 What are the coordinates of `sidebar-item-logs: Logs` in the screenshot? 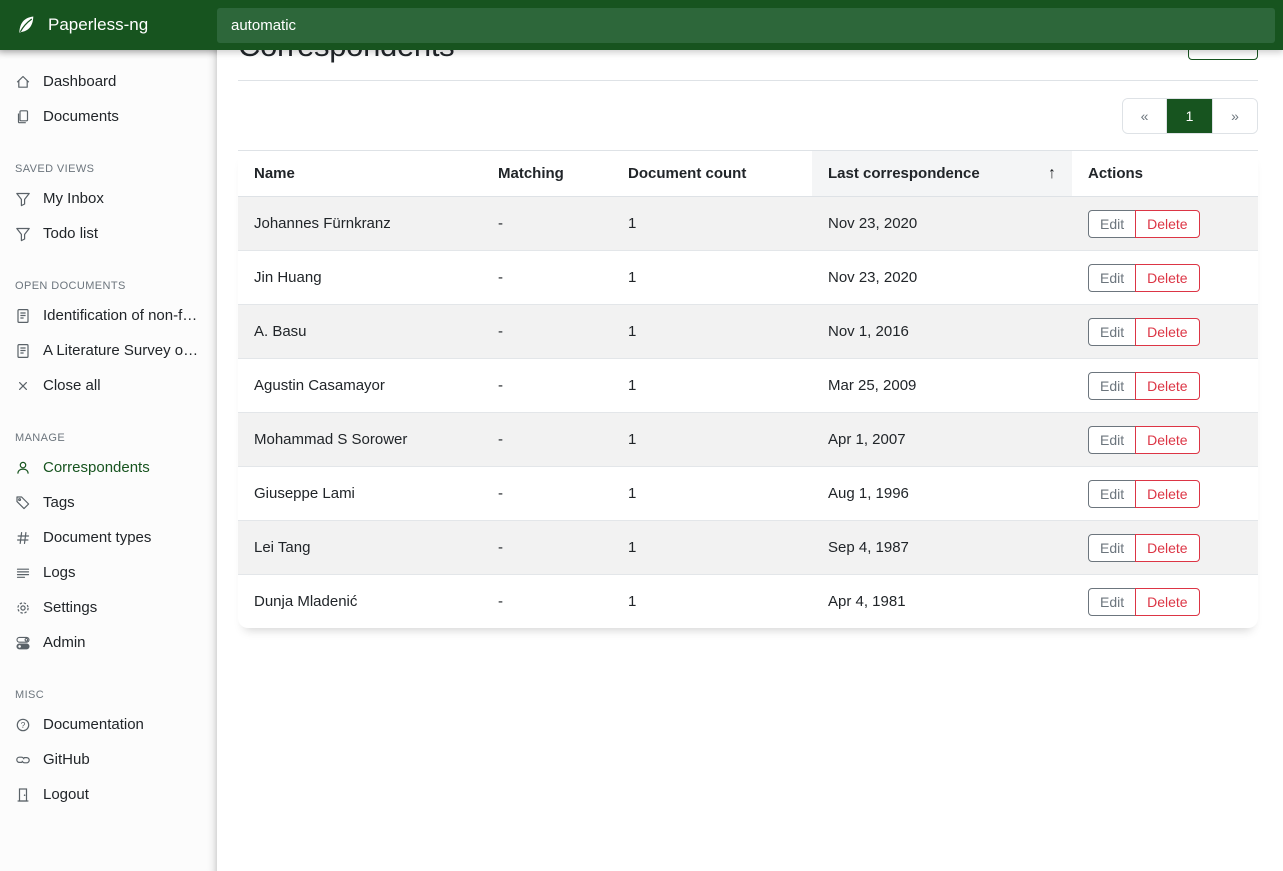 It's located at (108, 572).